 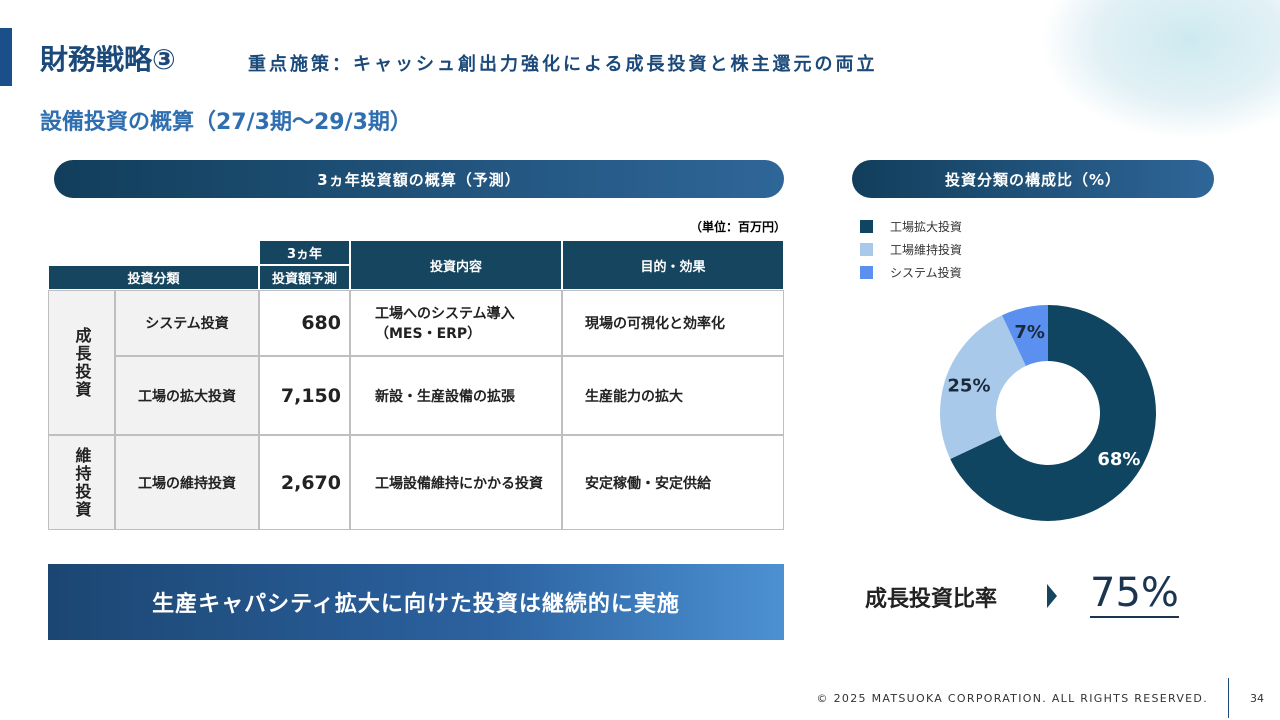 I want to click on content: 新設・生産設備の拡張, so click(x=456, y=395).